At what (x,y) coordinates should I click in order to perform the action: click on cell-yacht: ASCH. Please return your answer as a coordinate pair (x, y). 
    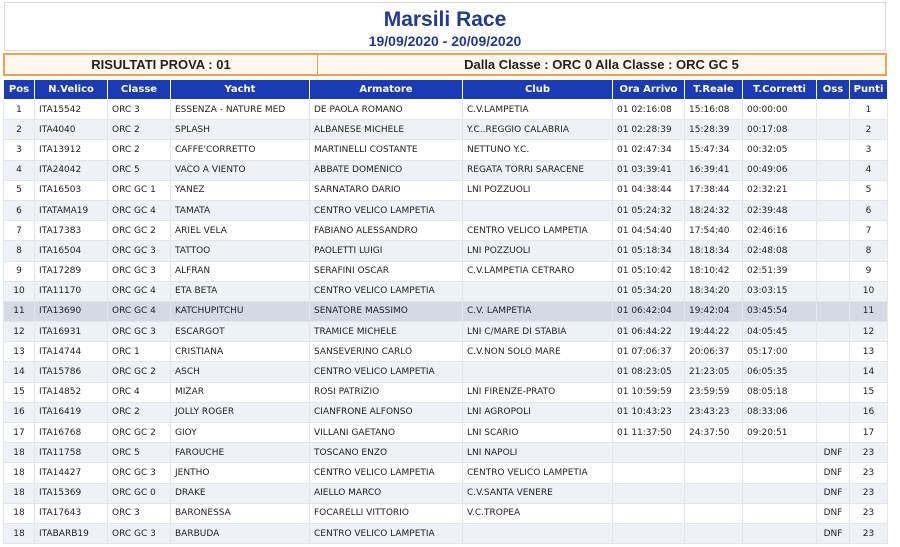
    Looking at the image, I should click on (240, 372).